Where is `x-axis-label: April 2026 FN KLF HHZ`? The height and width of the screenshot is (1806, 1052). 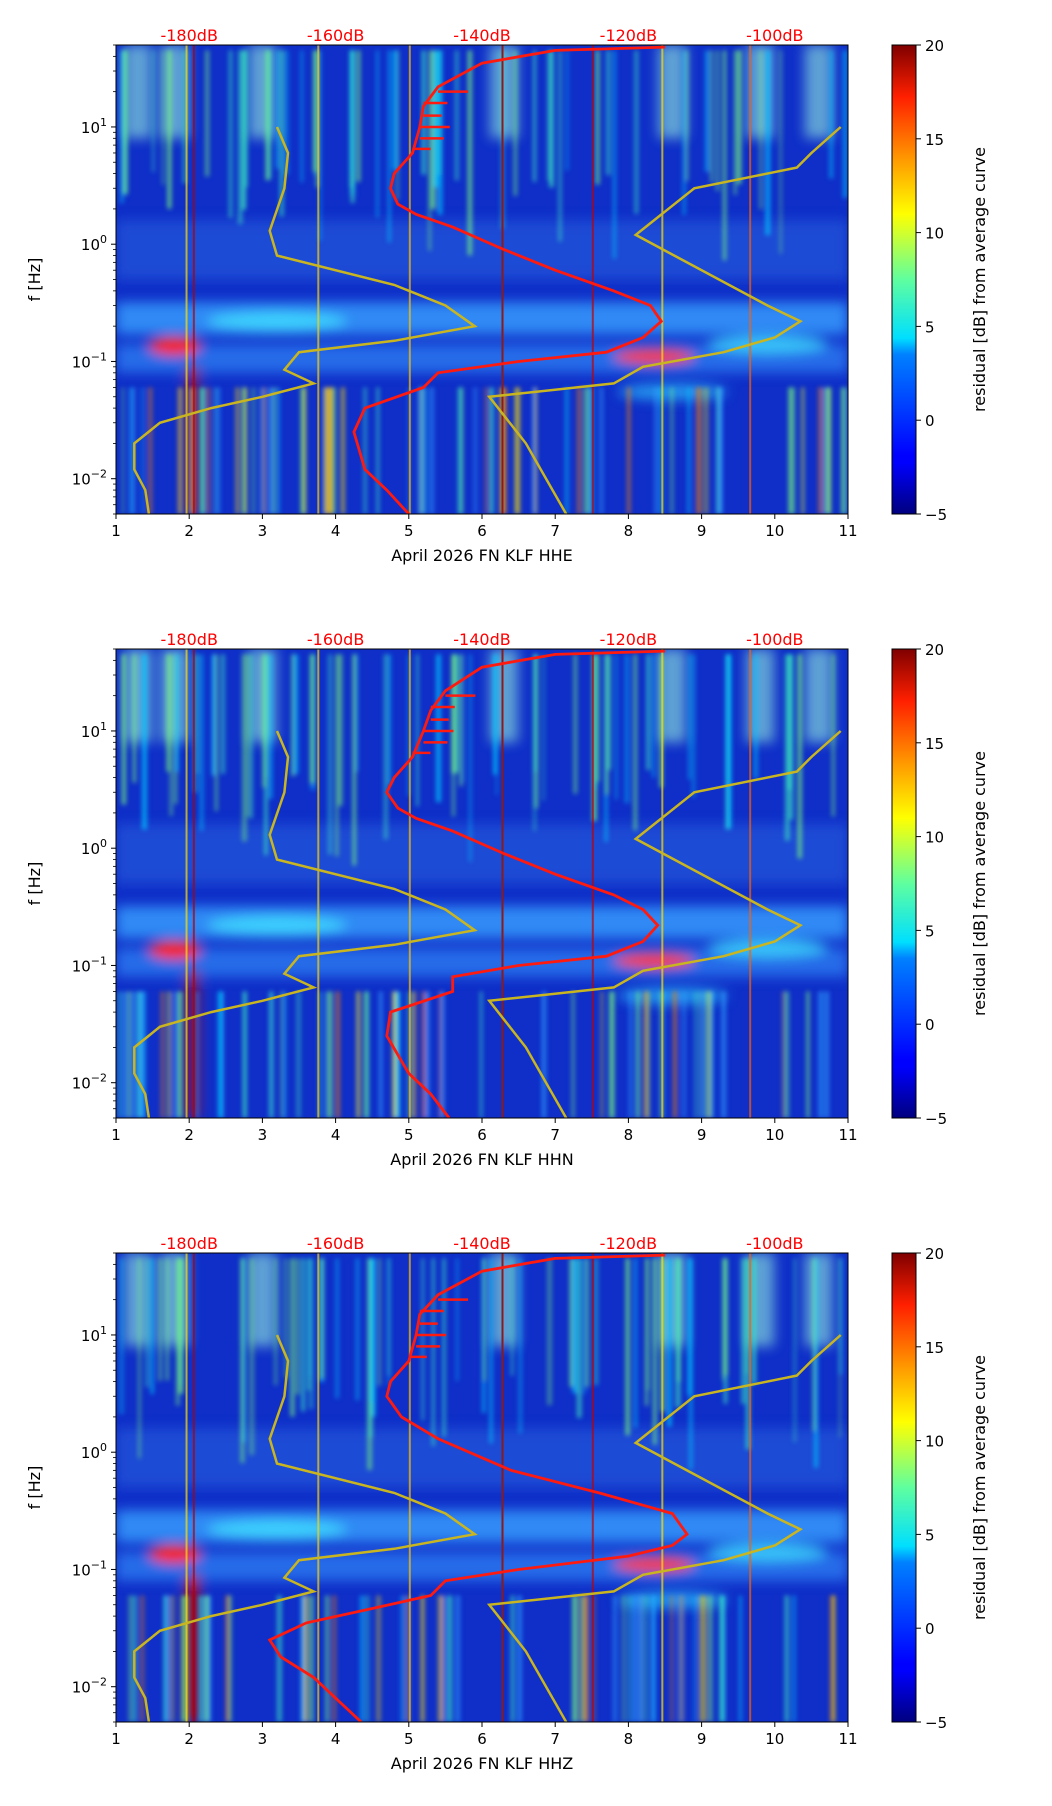 x-axis-label: April 2026 FN KLF HHZ is located at coordinates (482, 1763).